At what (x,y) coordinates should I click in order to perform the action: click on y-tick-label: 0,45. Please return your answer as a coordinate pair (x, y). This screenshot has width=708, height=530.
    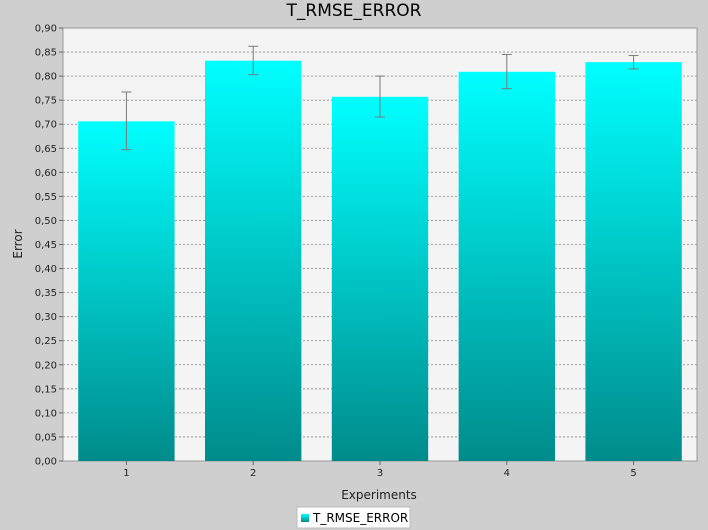
    Looking at the image, I should click on (46, 245).